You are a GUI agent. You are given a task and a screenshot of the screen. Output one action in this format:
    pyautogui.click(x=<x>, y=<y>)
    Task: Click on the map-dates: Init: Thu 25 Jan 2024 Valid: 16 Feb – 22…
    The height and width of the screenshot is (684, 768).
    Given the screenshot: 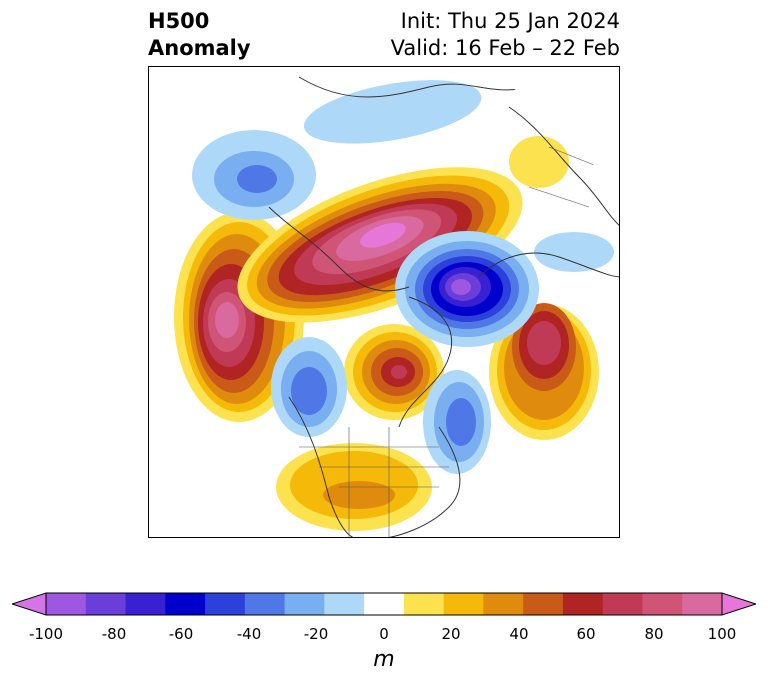 What is the action you would take?
    pyautogui.click(x=505, y=35)
    